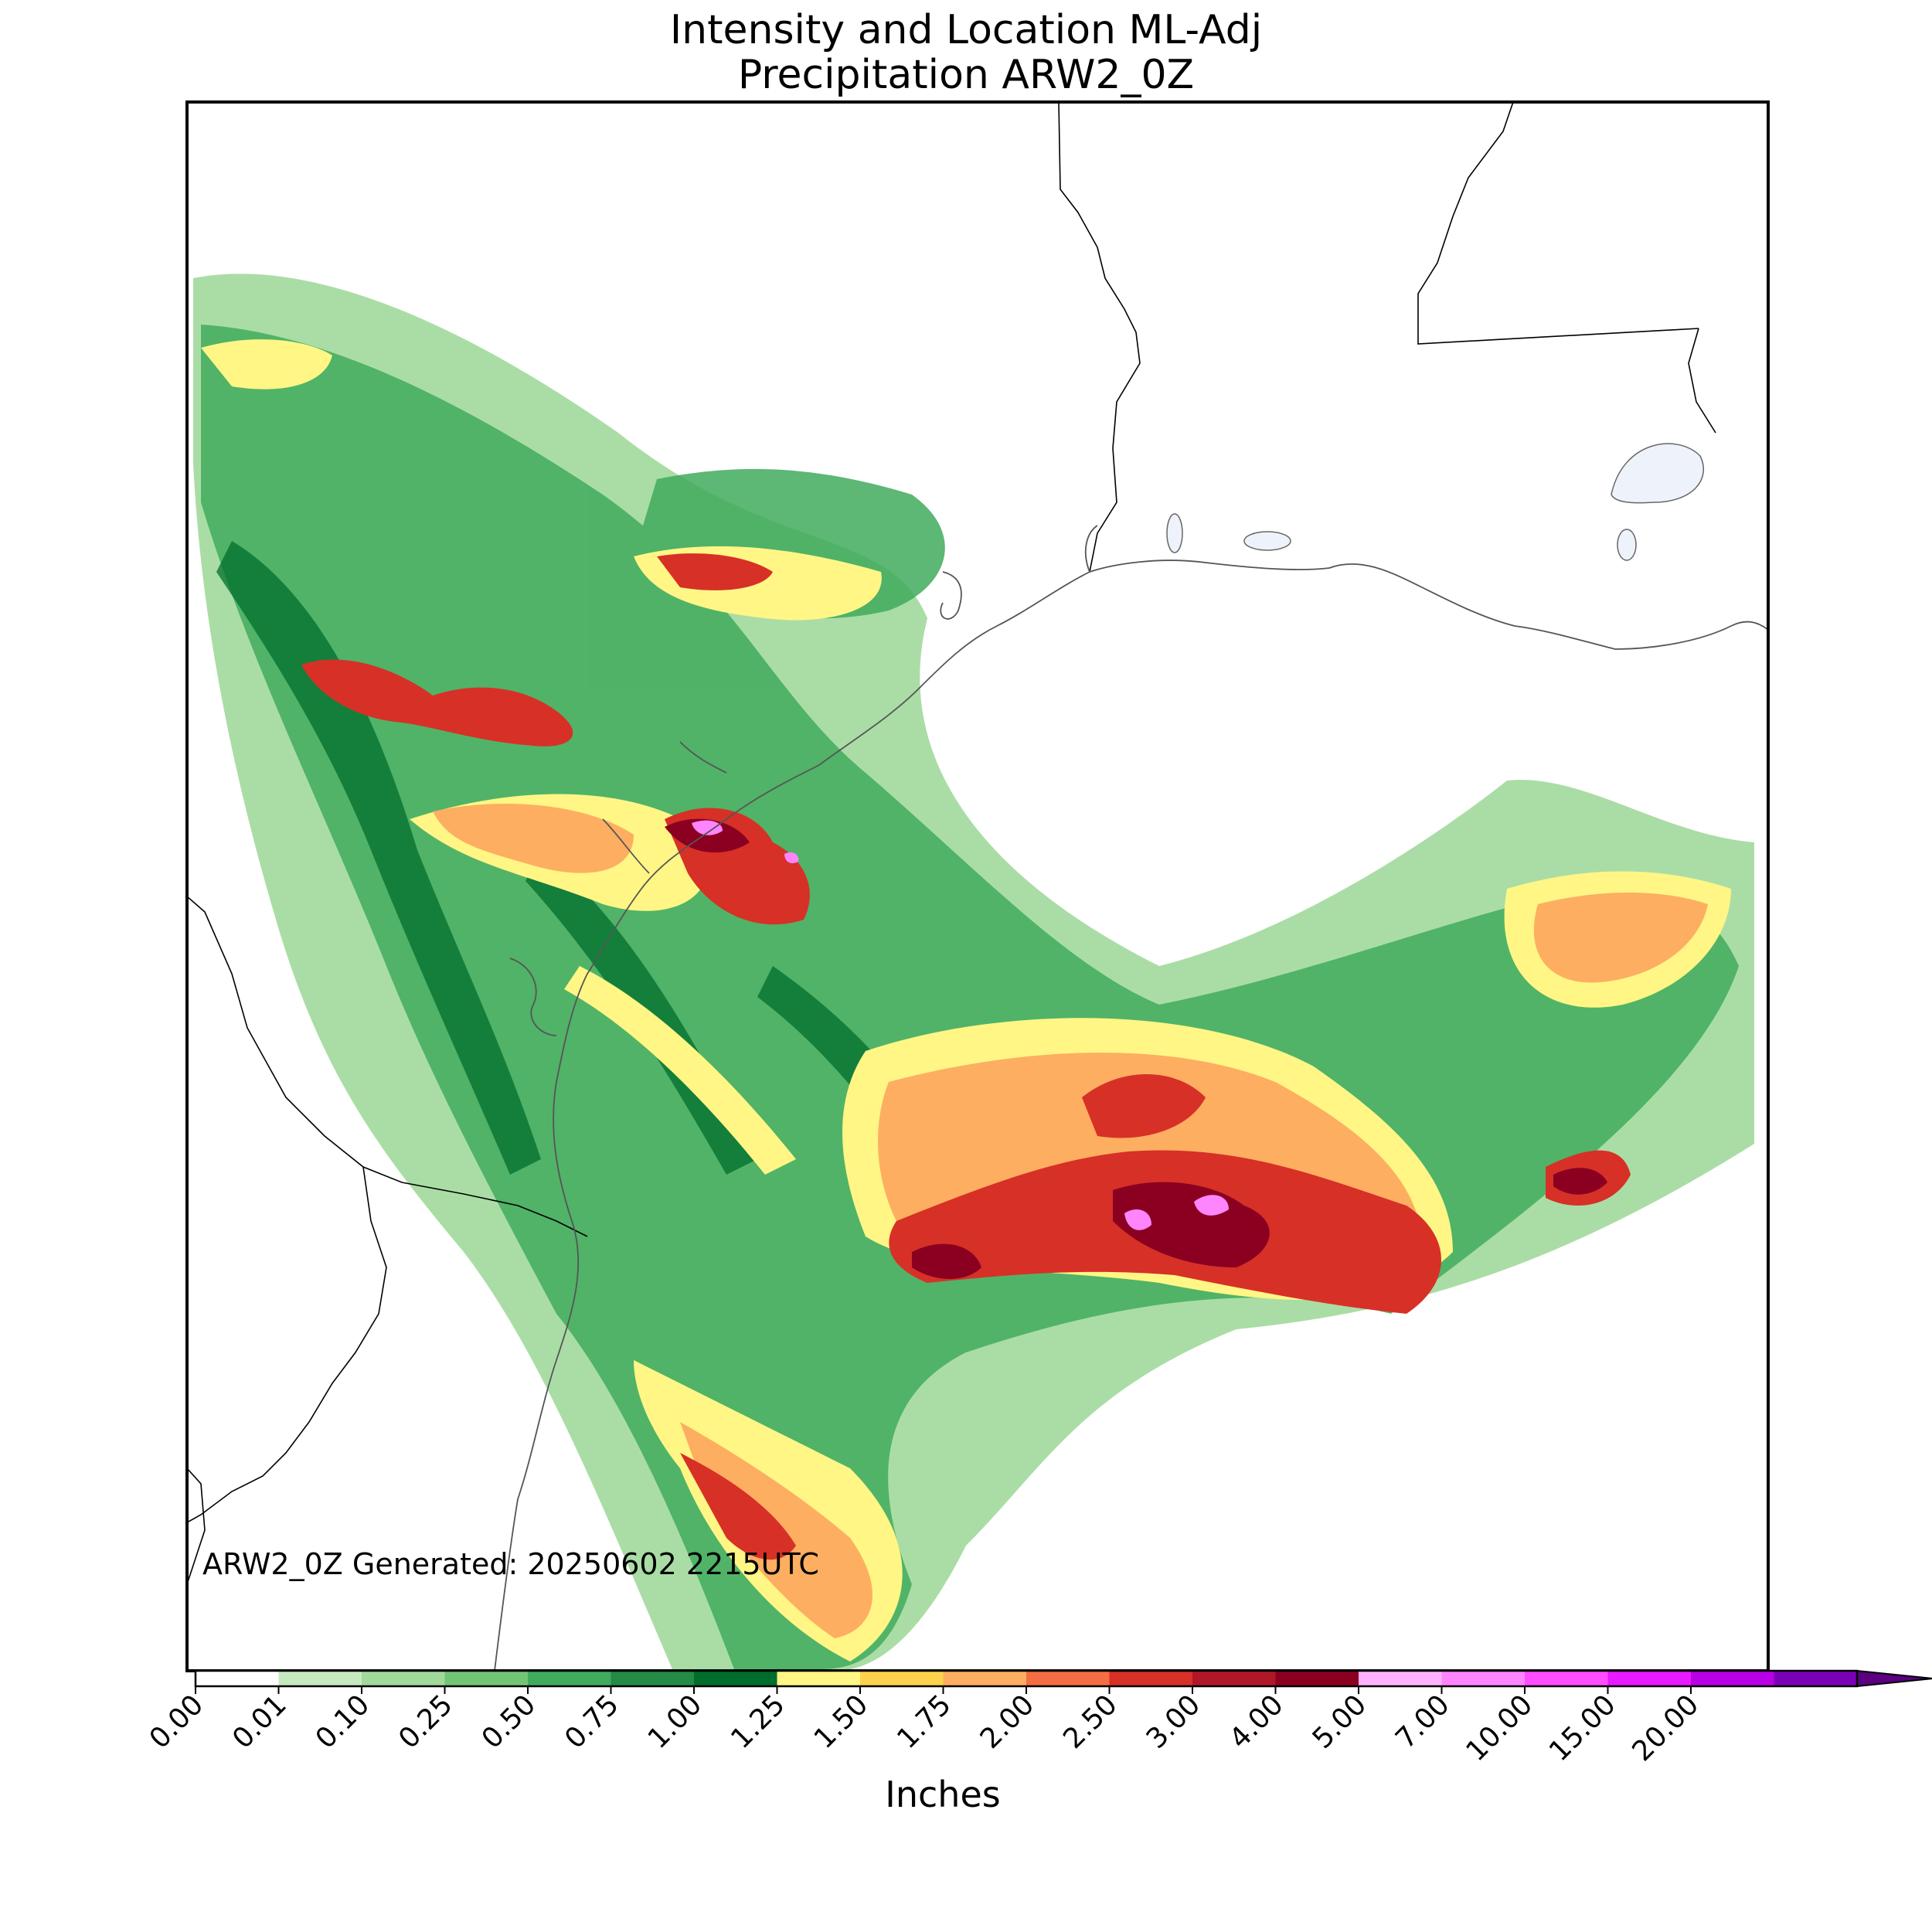 This screenshot has height=1932, width=1932. I want to click on colorbar-tick-label: 2.50, so click(1091, 1722).